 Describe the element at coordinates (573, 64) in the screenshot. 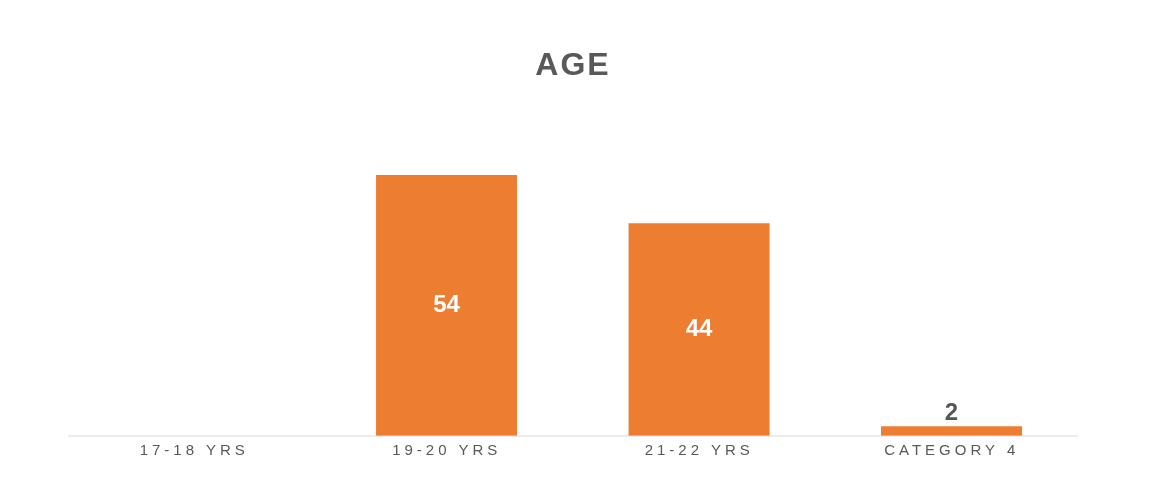

I see `chart-title: AGE` at that location.